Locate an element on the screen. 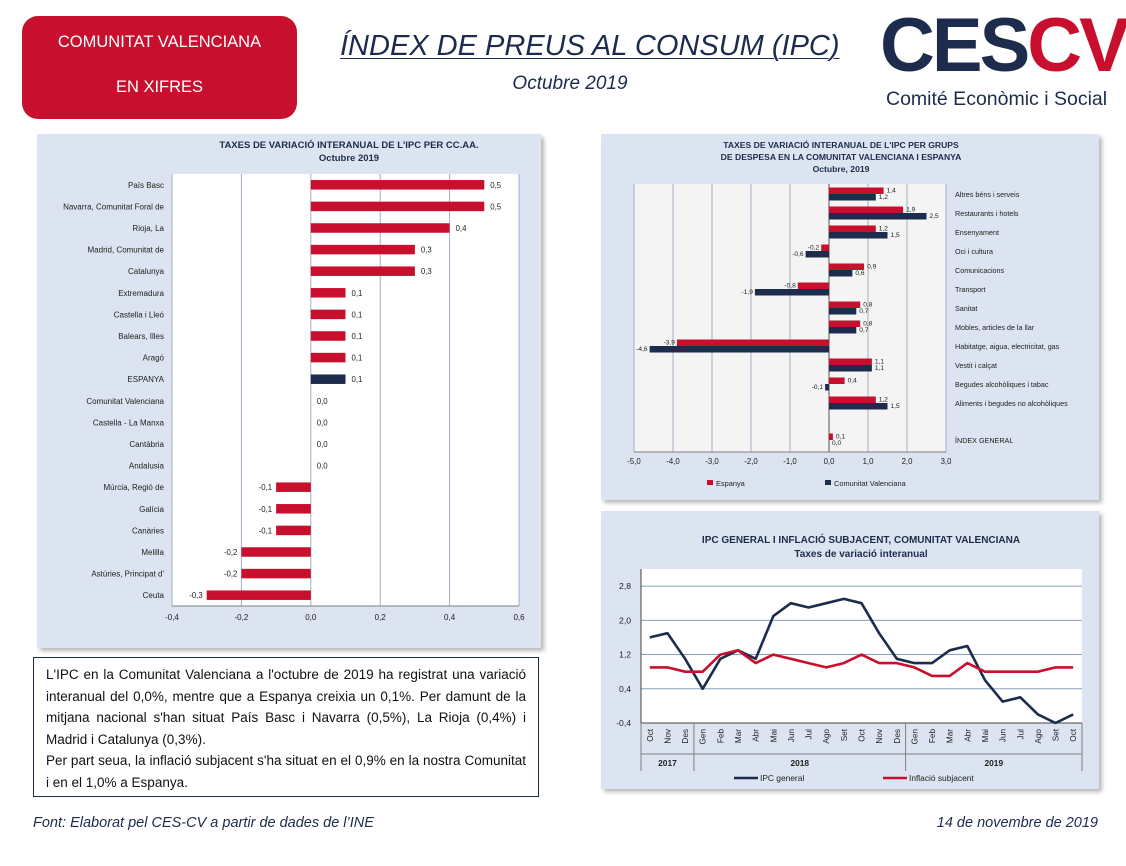 This screenshot has height=866, width=1126. category-label: Habitatge, aigua, electricitat, gas is located at coordinates (1007, 346).